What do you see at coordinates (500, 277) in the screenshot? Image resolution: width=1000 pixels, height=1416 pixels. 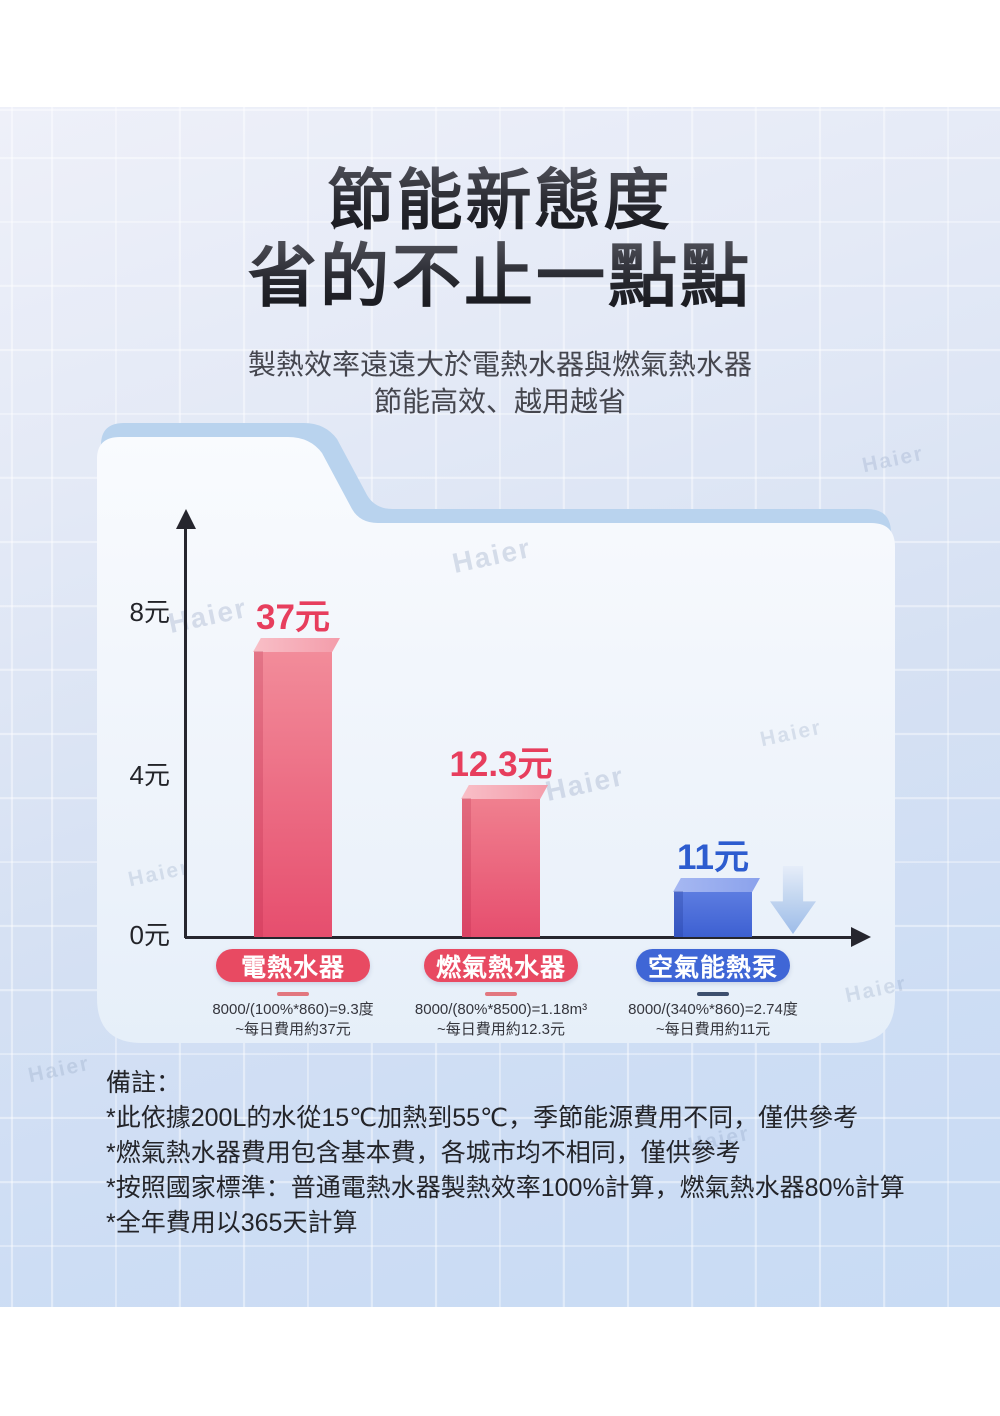 I see `title-line-2: 省的不止一點點` at bounding box center [500, 277].